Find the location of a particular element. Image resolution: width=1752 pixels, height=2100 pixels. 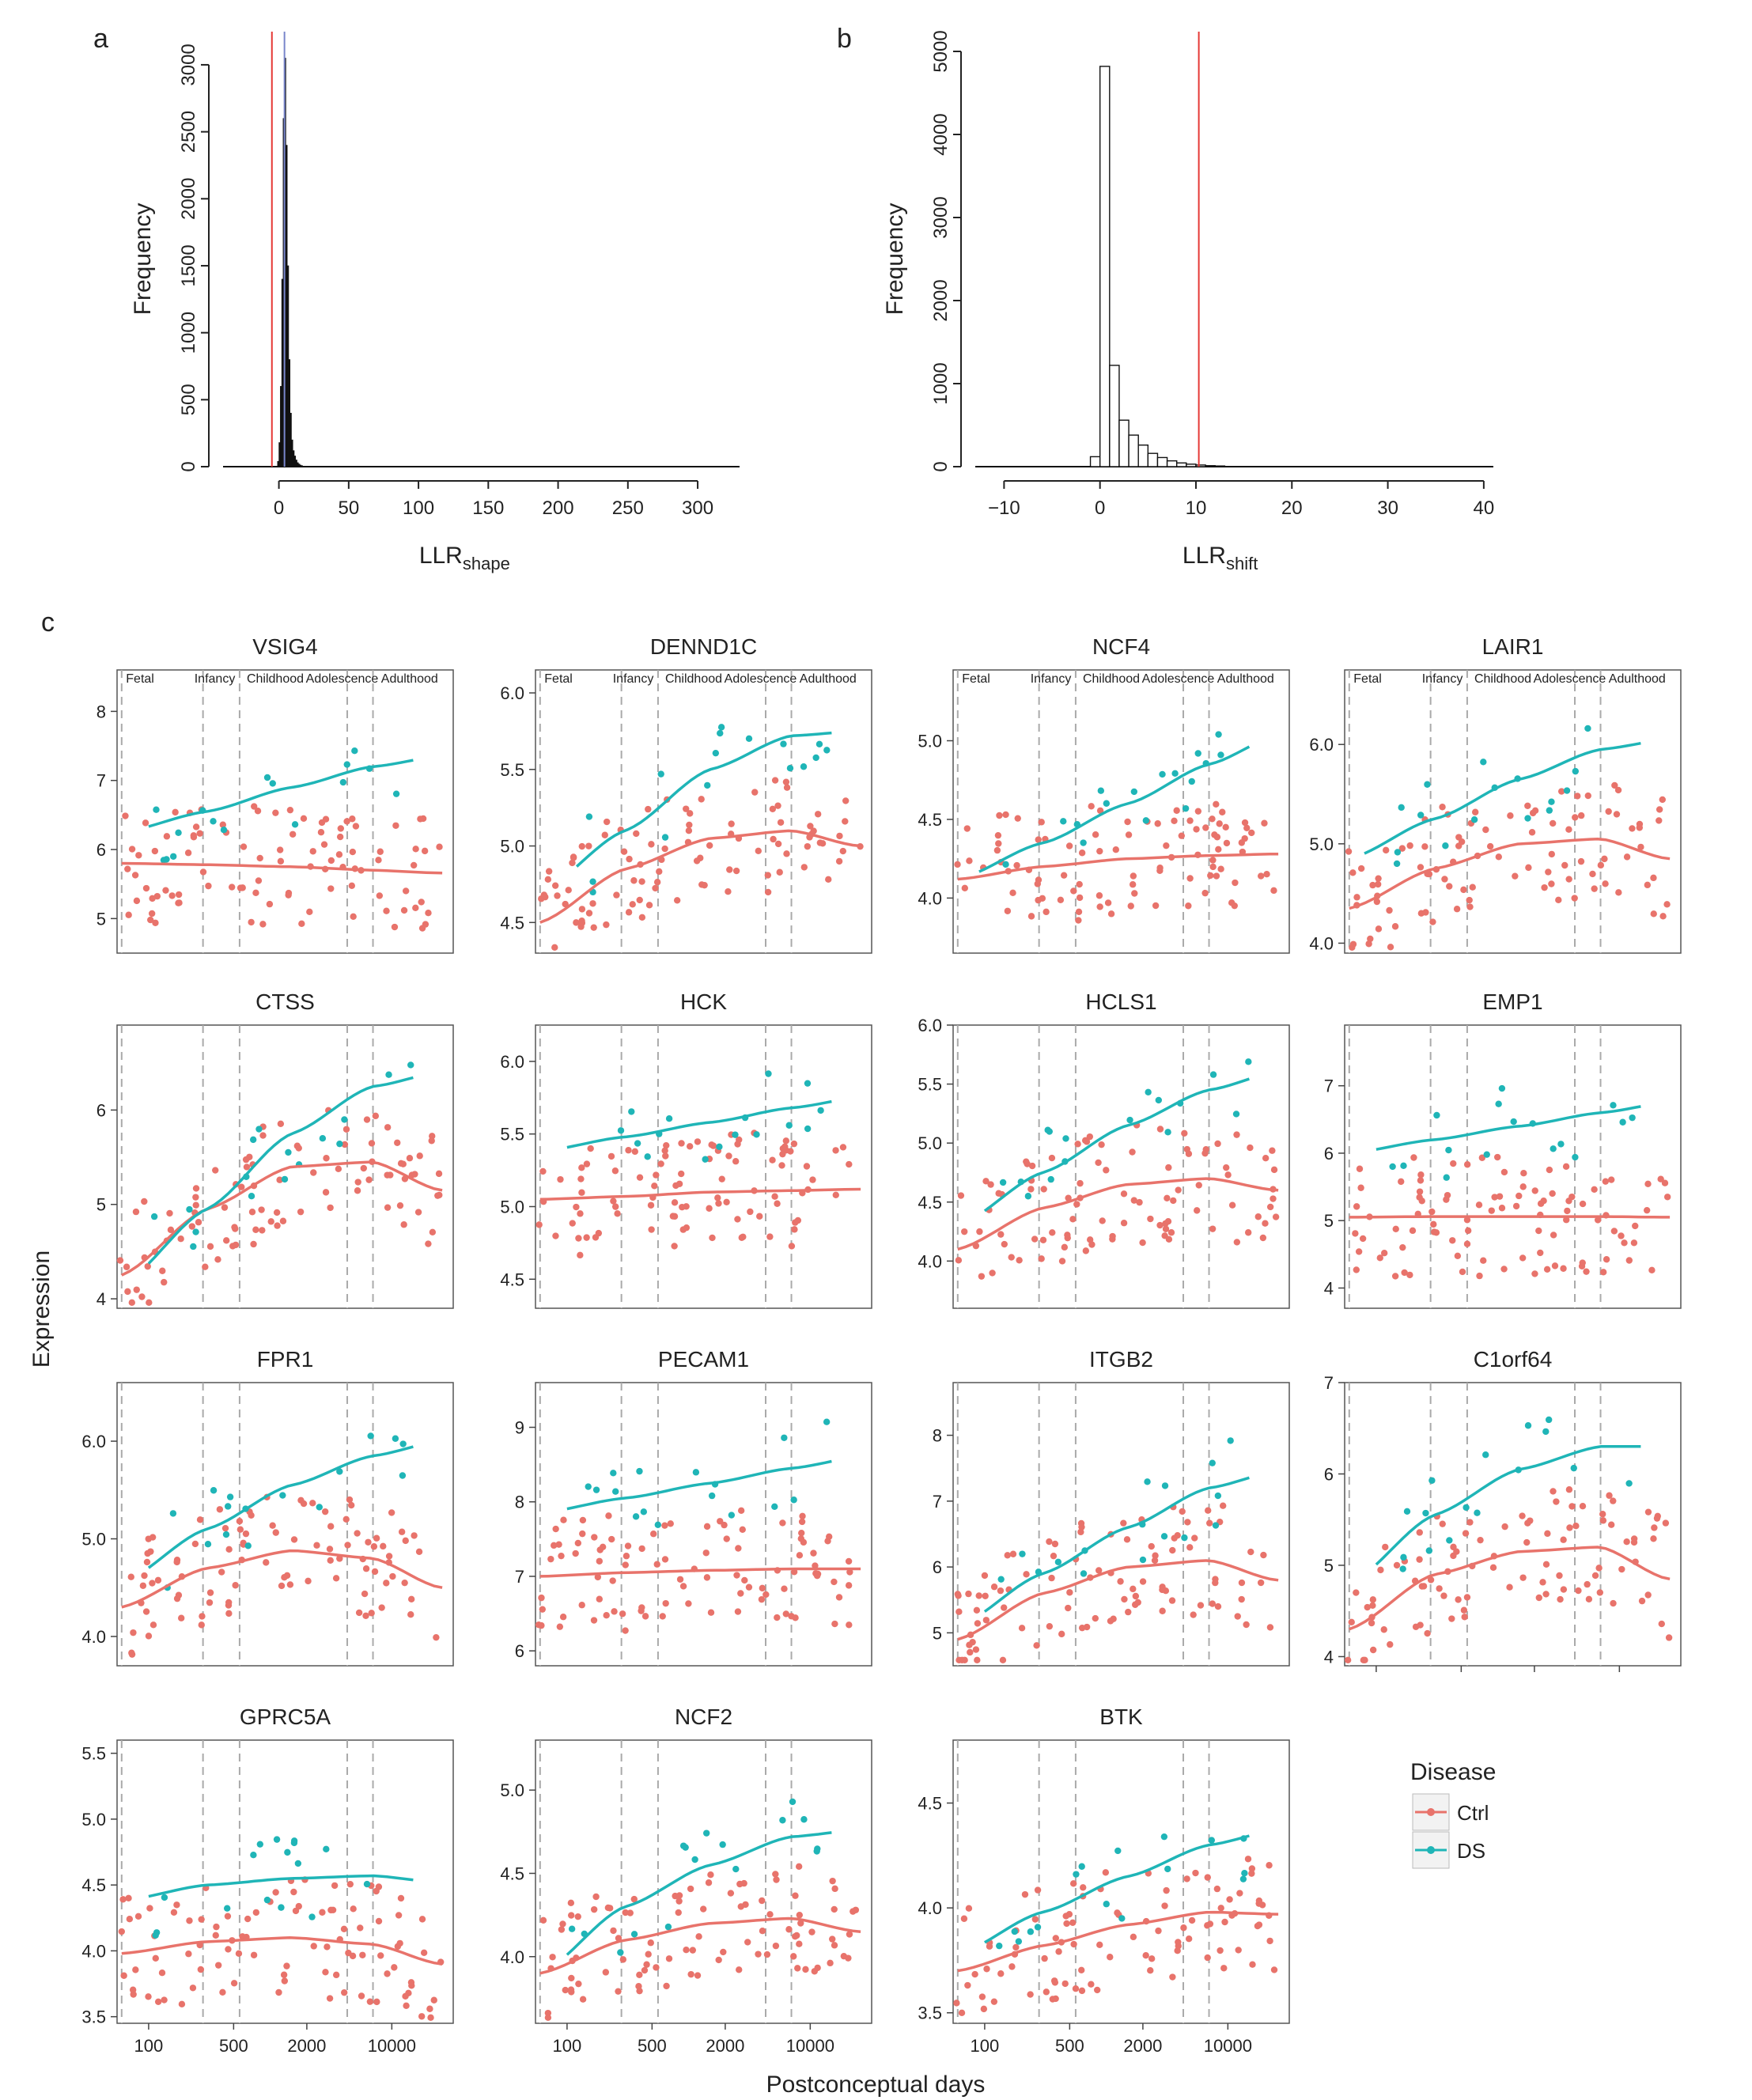

panel-title: HCLS1 is located at coordinates (1120, 1001).